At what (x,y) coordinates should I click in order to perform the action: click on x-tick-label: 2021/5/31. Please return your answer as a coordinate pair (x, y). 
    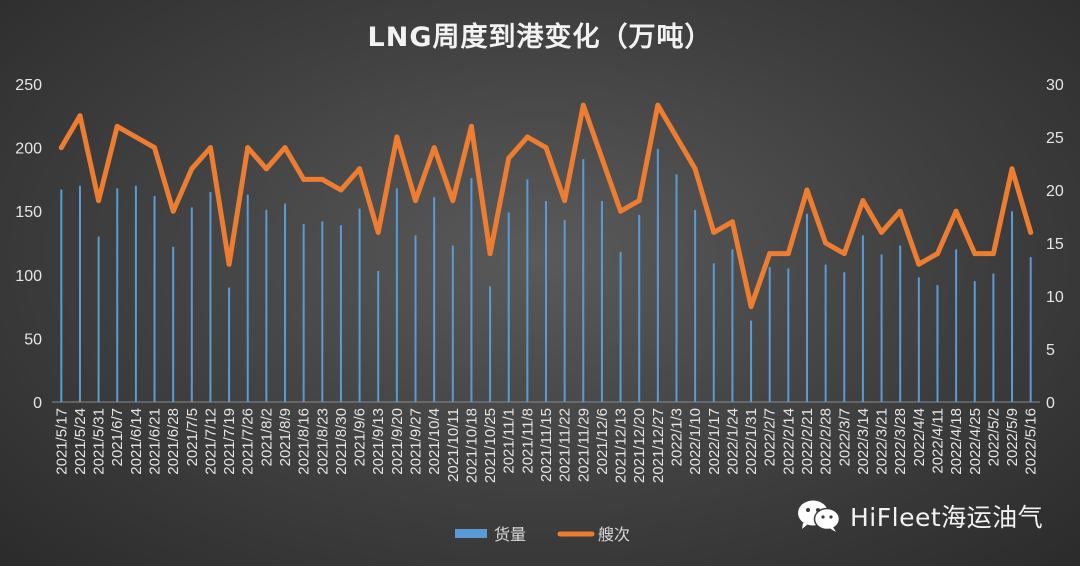
    Looking at the image, I should click on (99, 441).